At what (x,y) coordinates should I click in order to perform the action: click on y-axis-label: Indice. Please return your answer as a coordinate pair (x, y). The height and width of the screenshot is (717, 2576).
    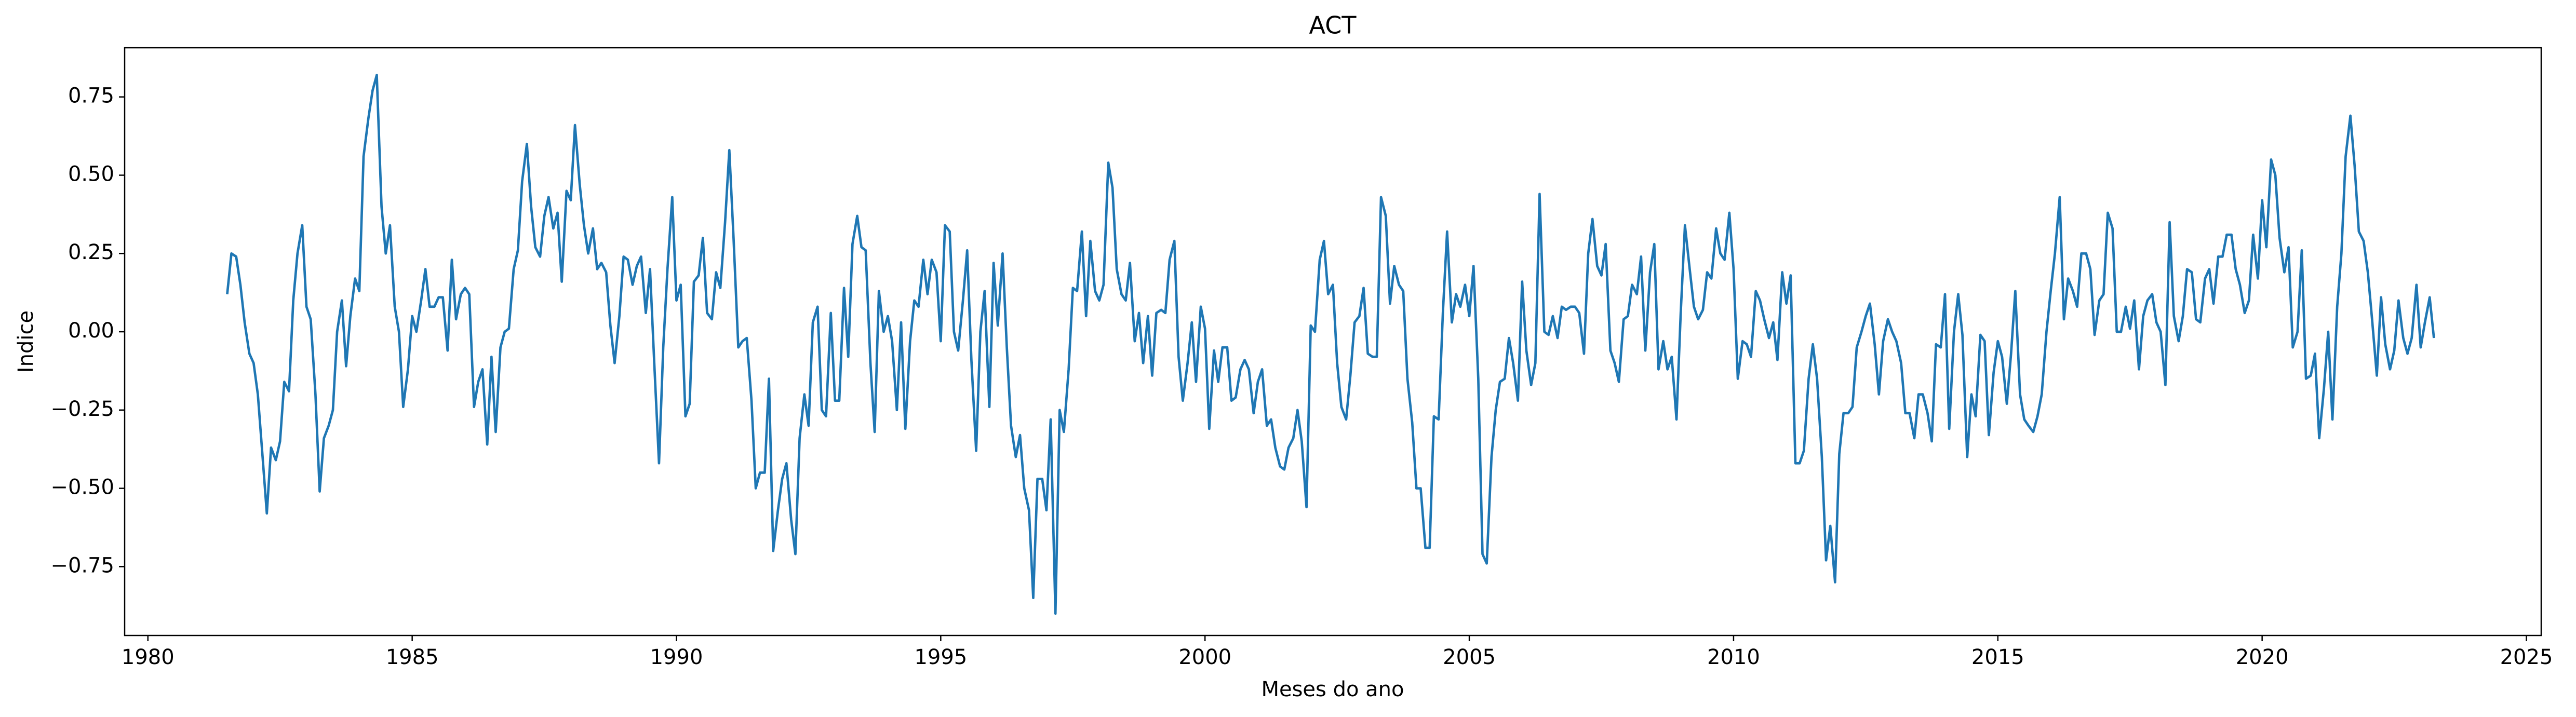
    Looking at the image, I should click on (26, 341).